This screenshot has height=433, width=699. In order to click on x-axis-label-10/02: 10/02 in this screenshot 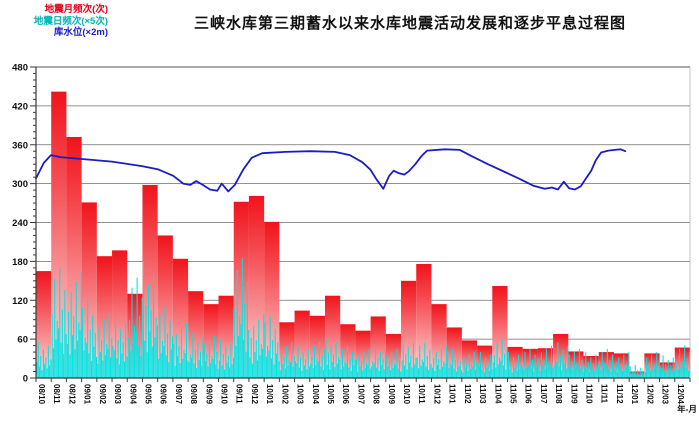, I will do `click(284, 394)`.